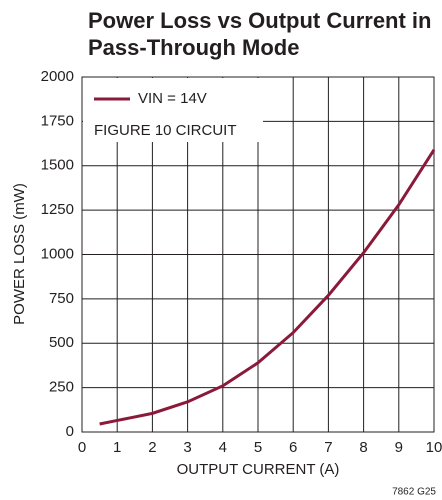 The height and width of the screenshot is (500, 442). I want to click on chart-title: Pass-Through Mode, so click(193, 47).